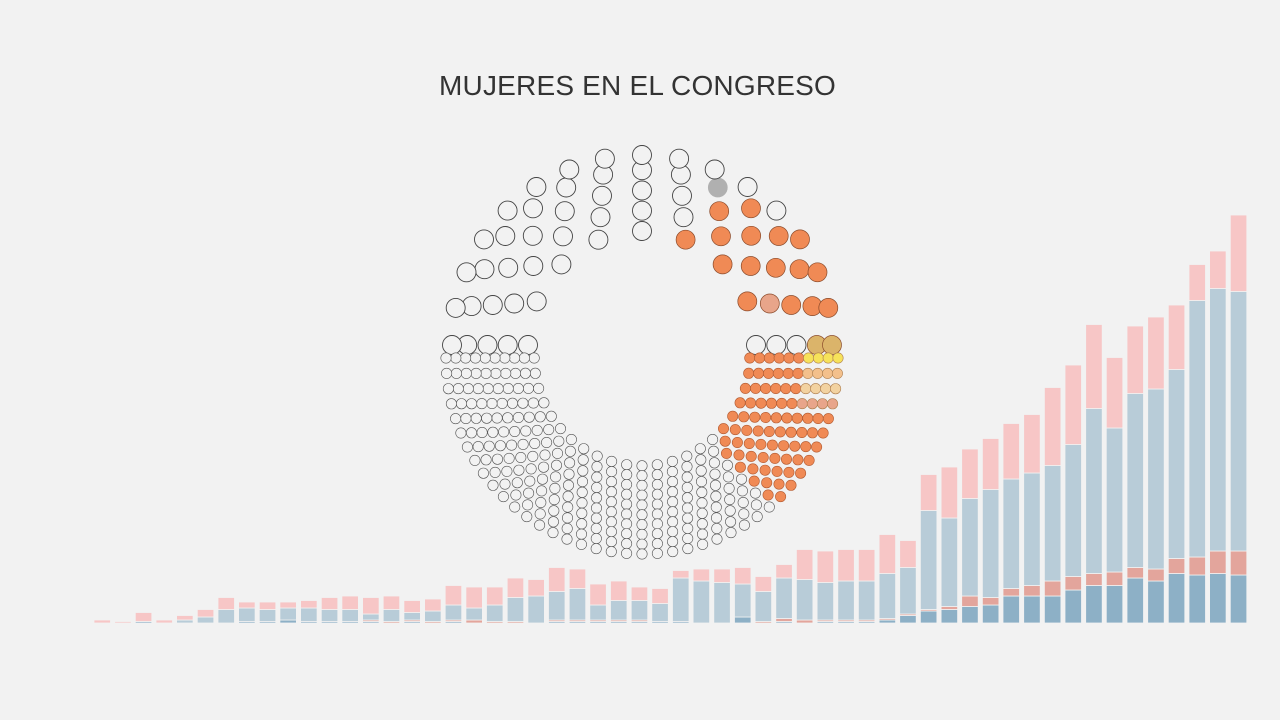 The height and width of the screenshot is (720, 1280). I want to click on page-title: MUJERES EN EL CONGRESO, so click(637, 85).